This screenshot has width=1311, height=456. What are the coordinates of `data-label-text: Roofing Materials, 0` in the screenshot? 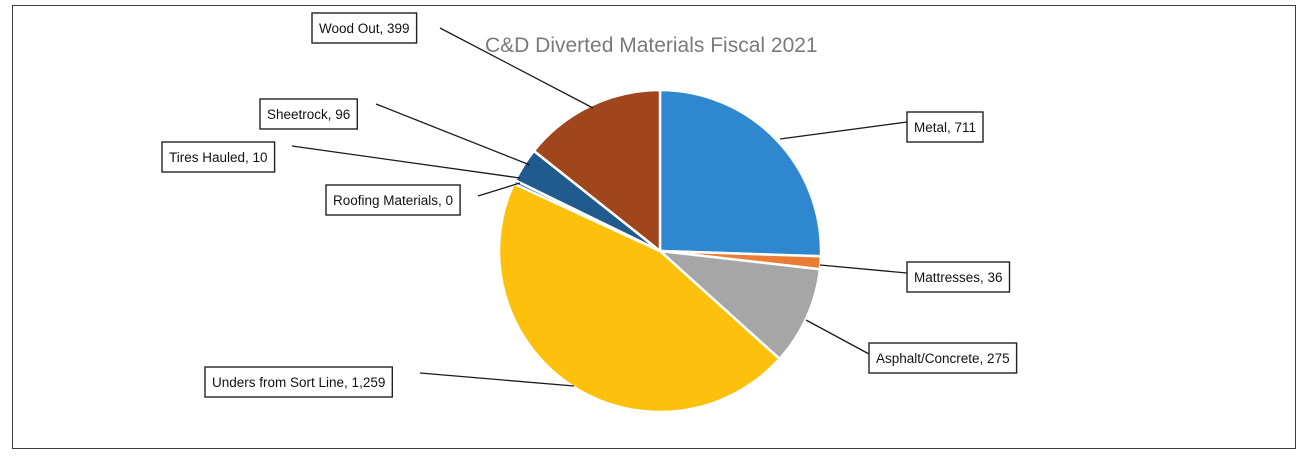 It's located at (393, 200).